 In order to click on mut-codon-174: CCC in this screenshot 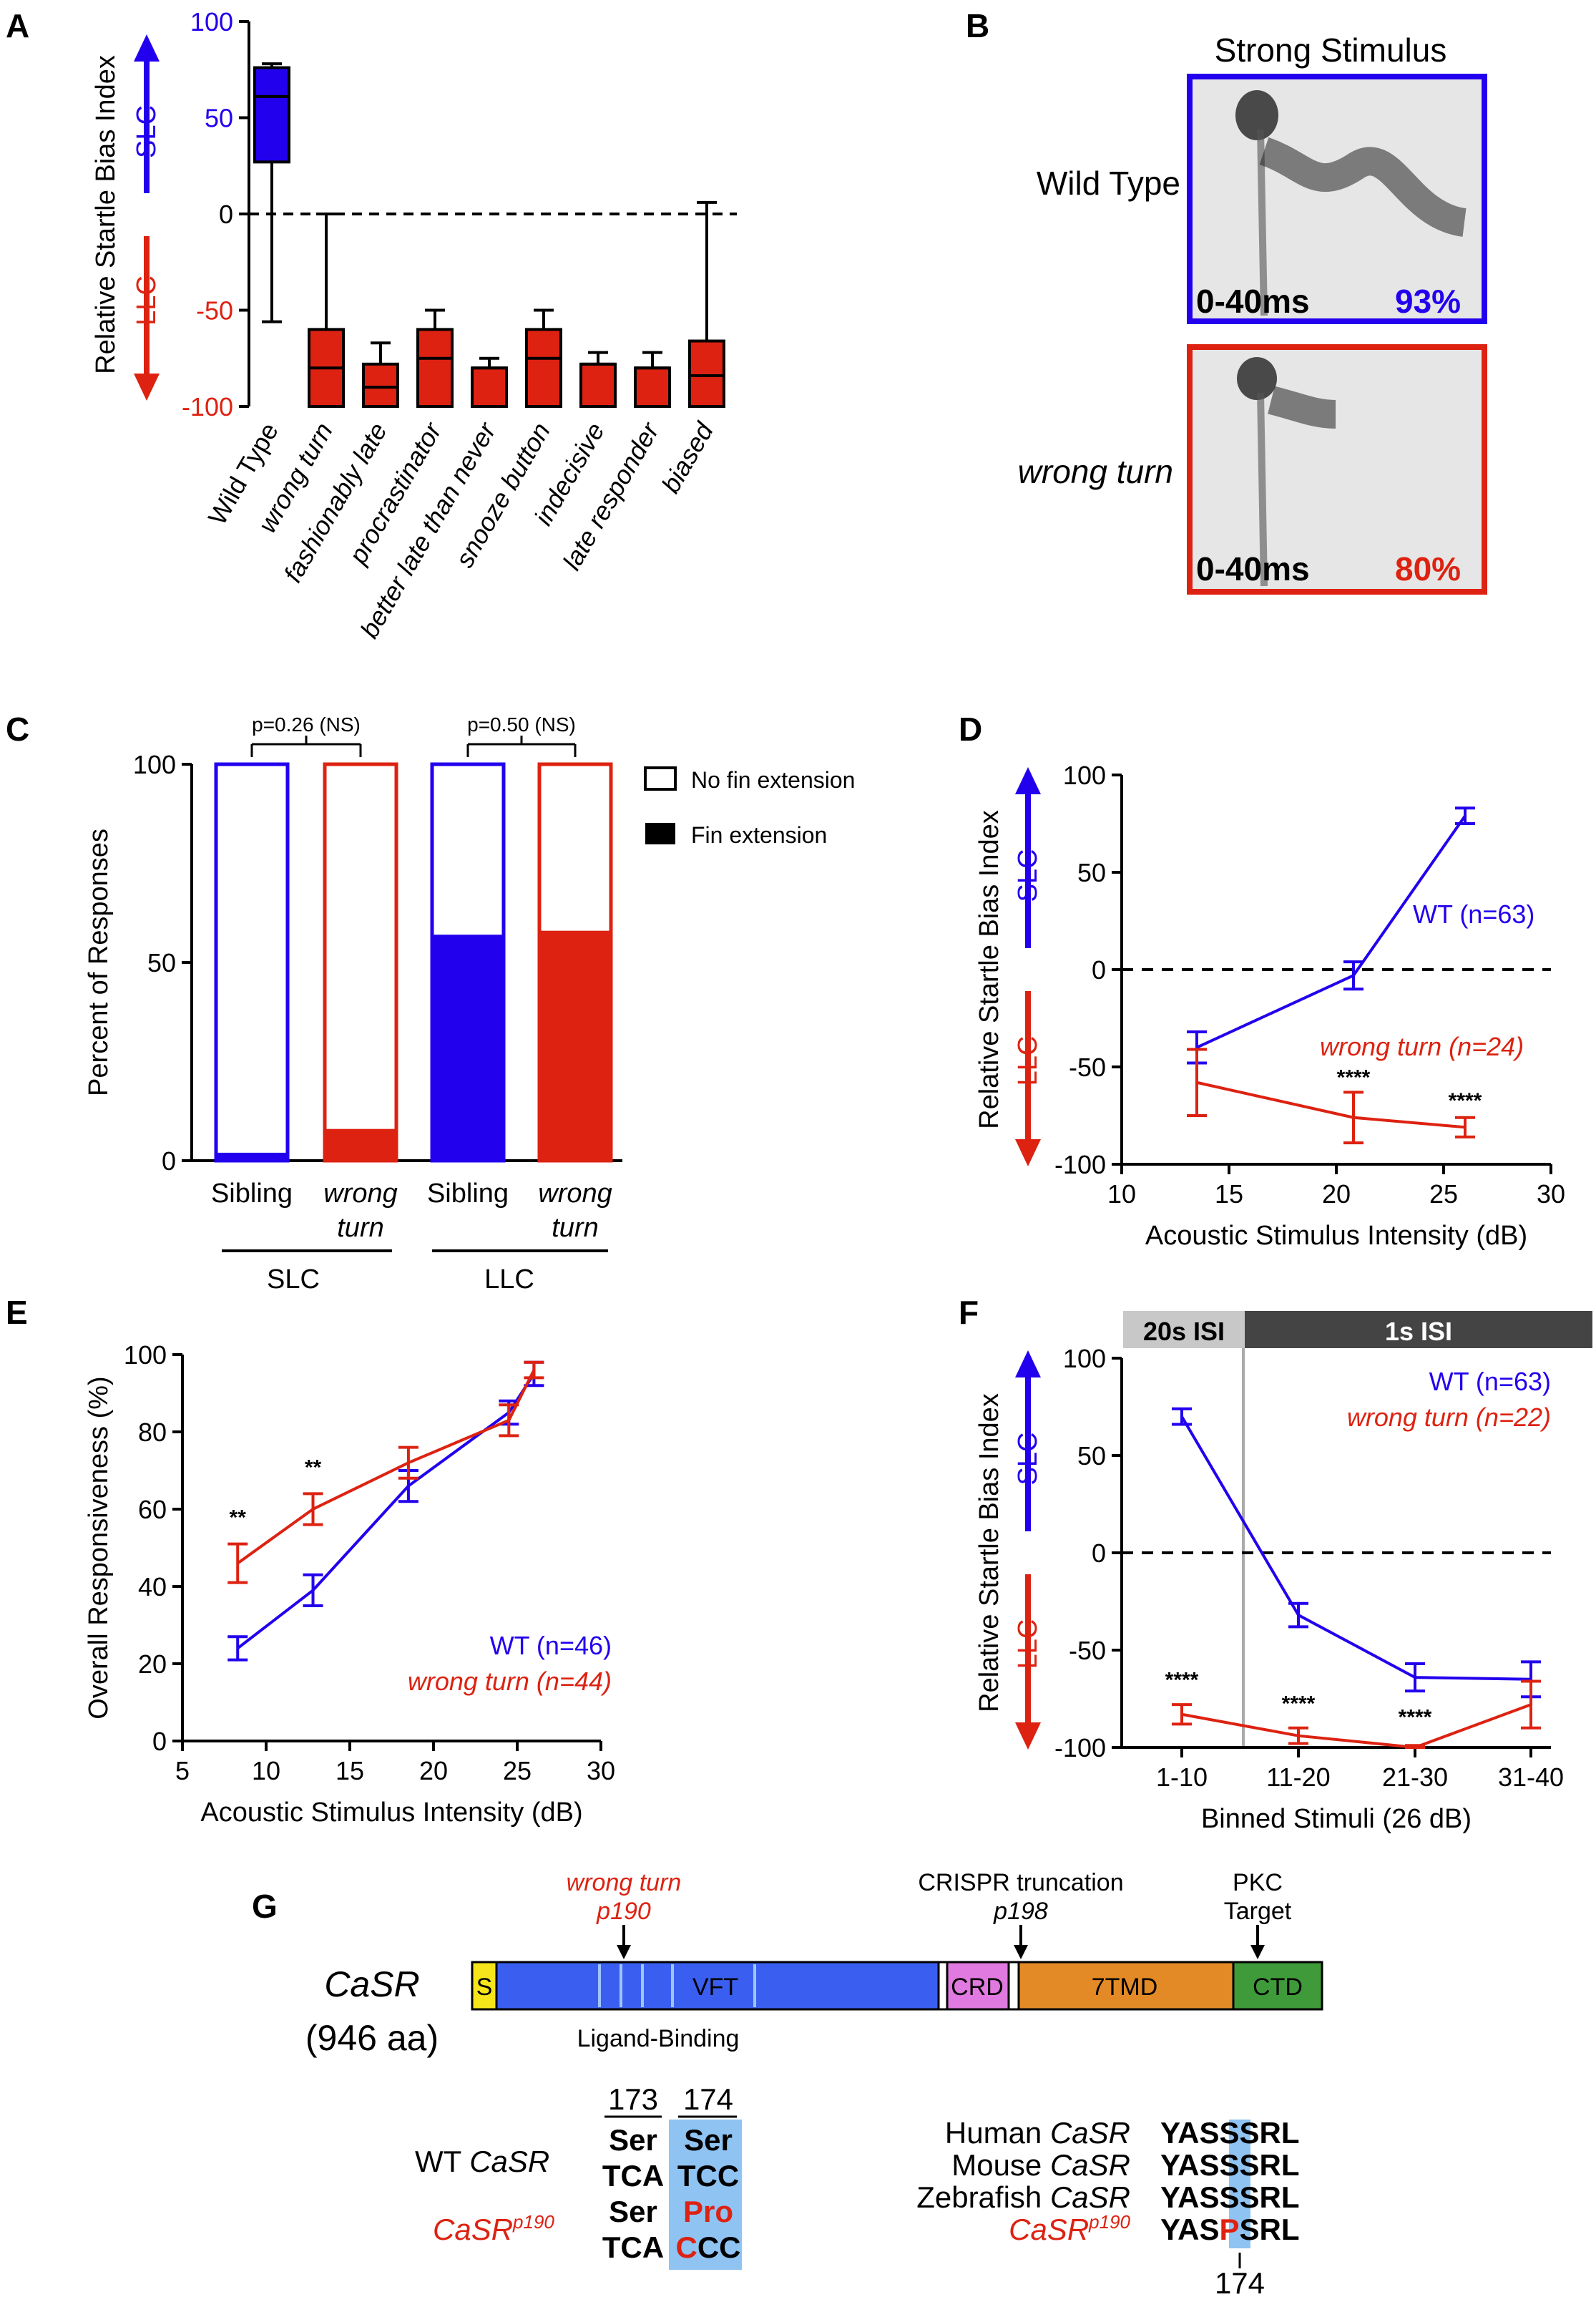, I will do `click(707, 2247)`.